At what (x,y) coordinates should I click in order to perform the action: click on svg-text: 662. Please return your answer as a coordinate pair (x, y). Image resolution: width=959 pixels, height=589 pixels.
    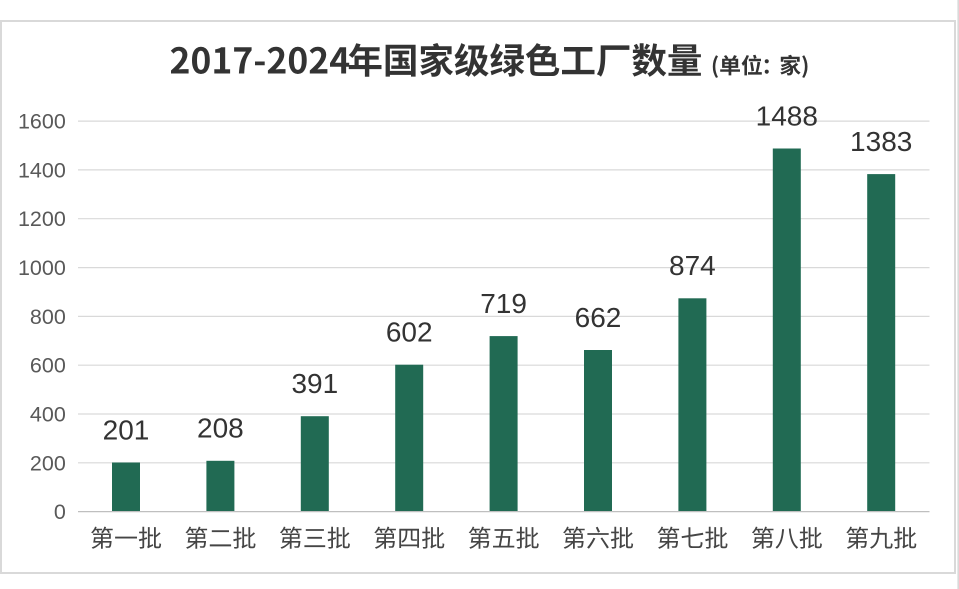
    Looking at the image, I should click on (598, 317).